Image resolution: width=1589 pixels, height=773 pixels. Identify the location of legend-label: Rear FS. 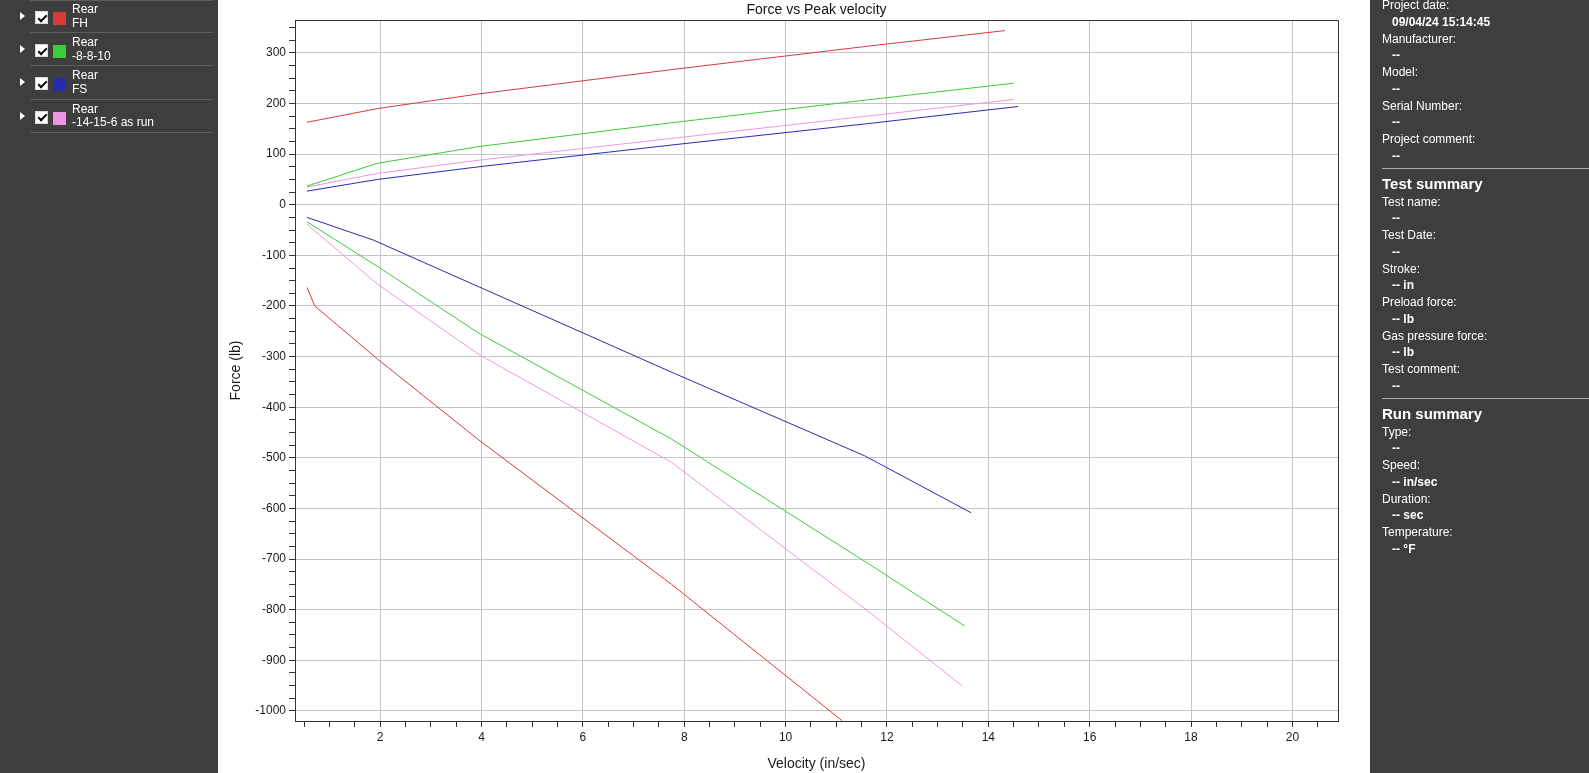
(85, 82).